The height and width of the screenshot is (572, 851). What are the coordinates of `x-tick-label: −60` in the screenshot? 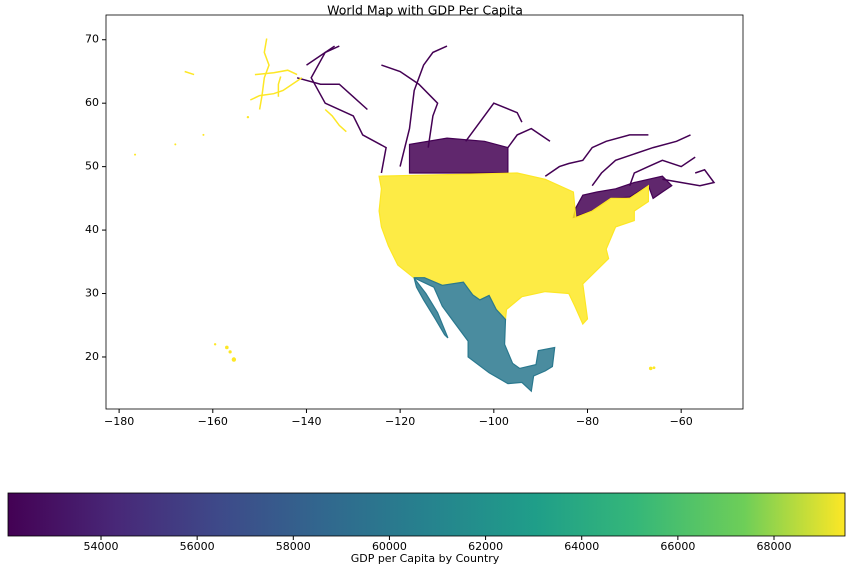 It's located at (681, 421).